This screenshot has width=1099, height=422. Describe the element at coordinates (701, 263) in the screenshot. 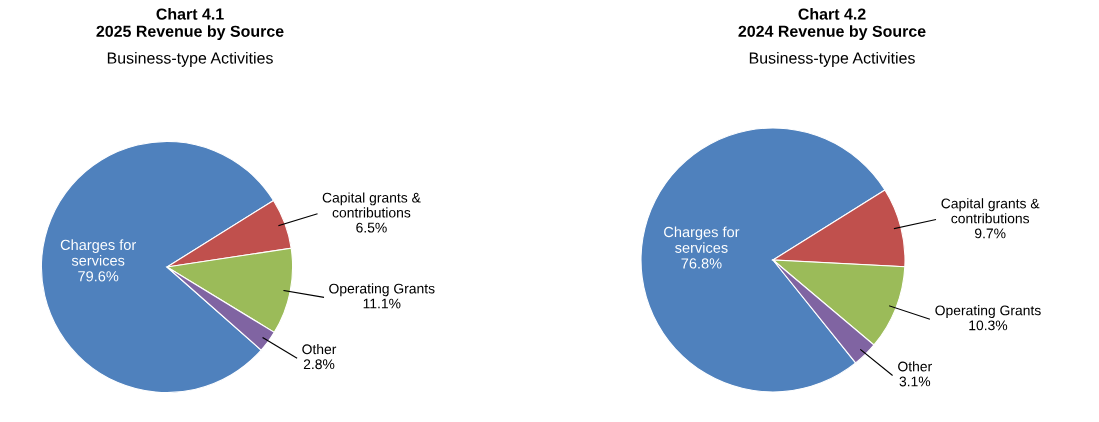

I see `data-label: 76.8%` at that location.